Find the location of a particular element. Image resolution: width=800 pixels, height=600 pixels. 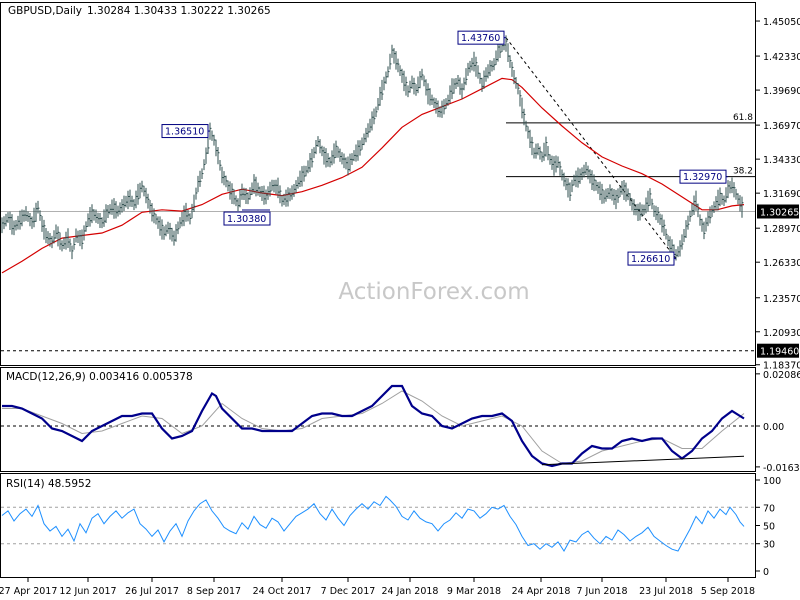

rsi-tick-label: 0 is located at coordinates (766, 572).